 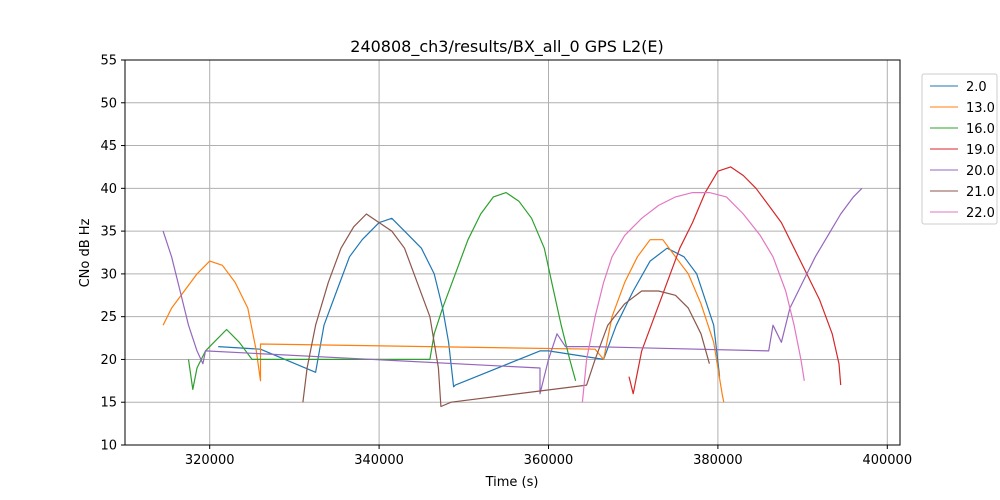 What do you see at coordinates (108, 274) in the screenshot?
I see `y-tick-label: 30` at bounding box center [108, 274].